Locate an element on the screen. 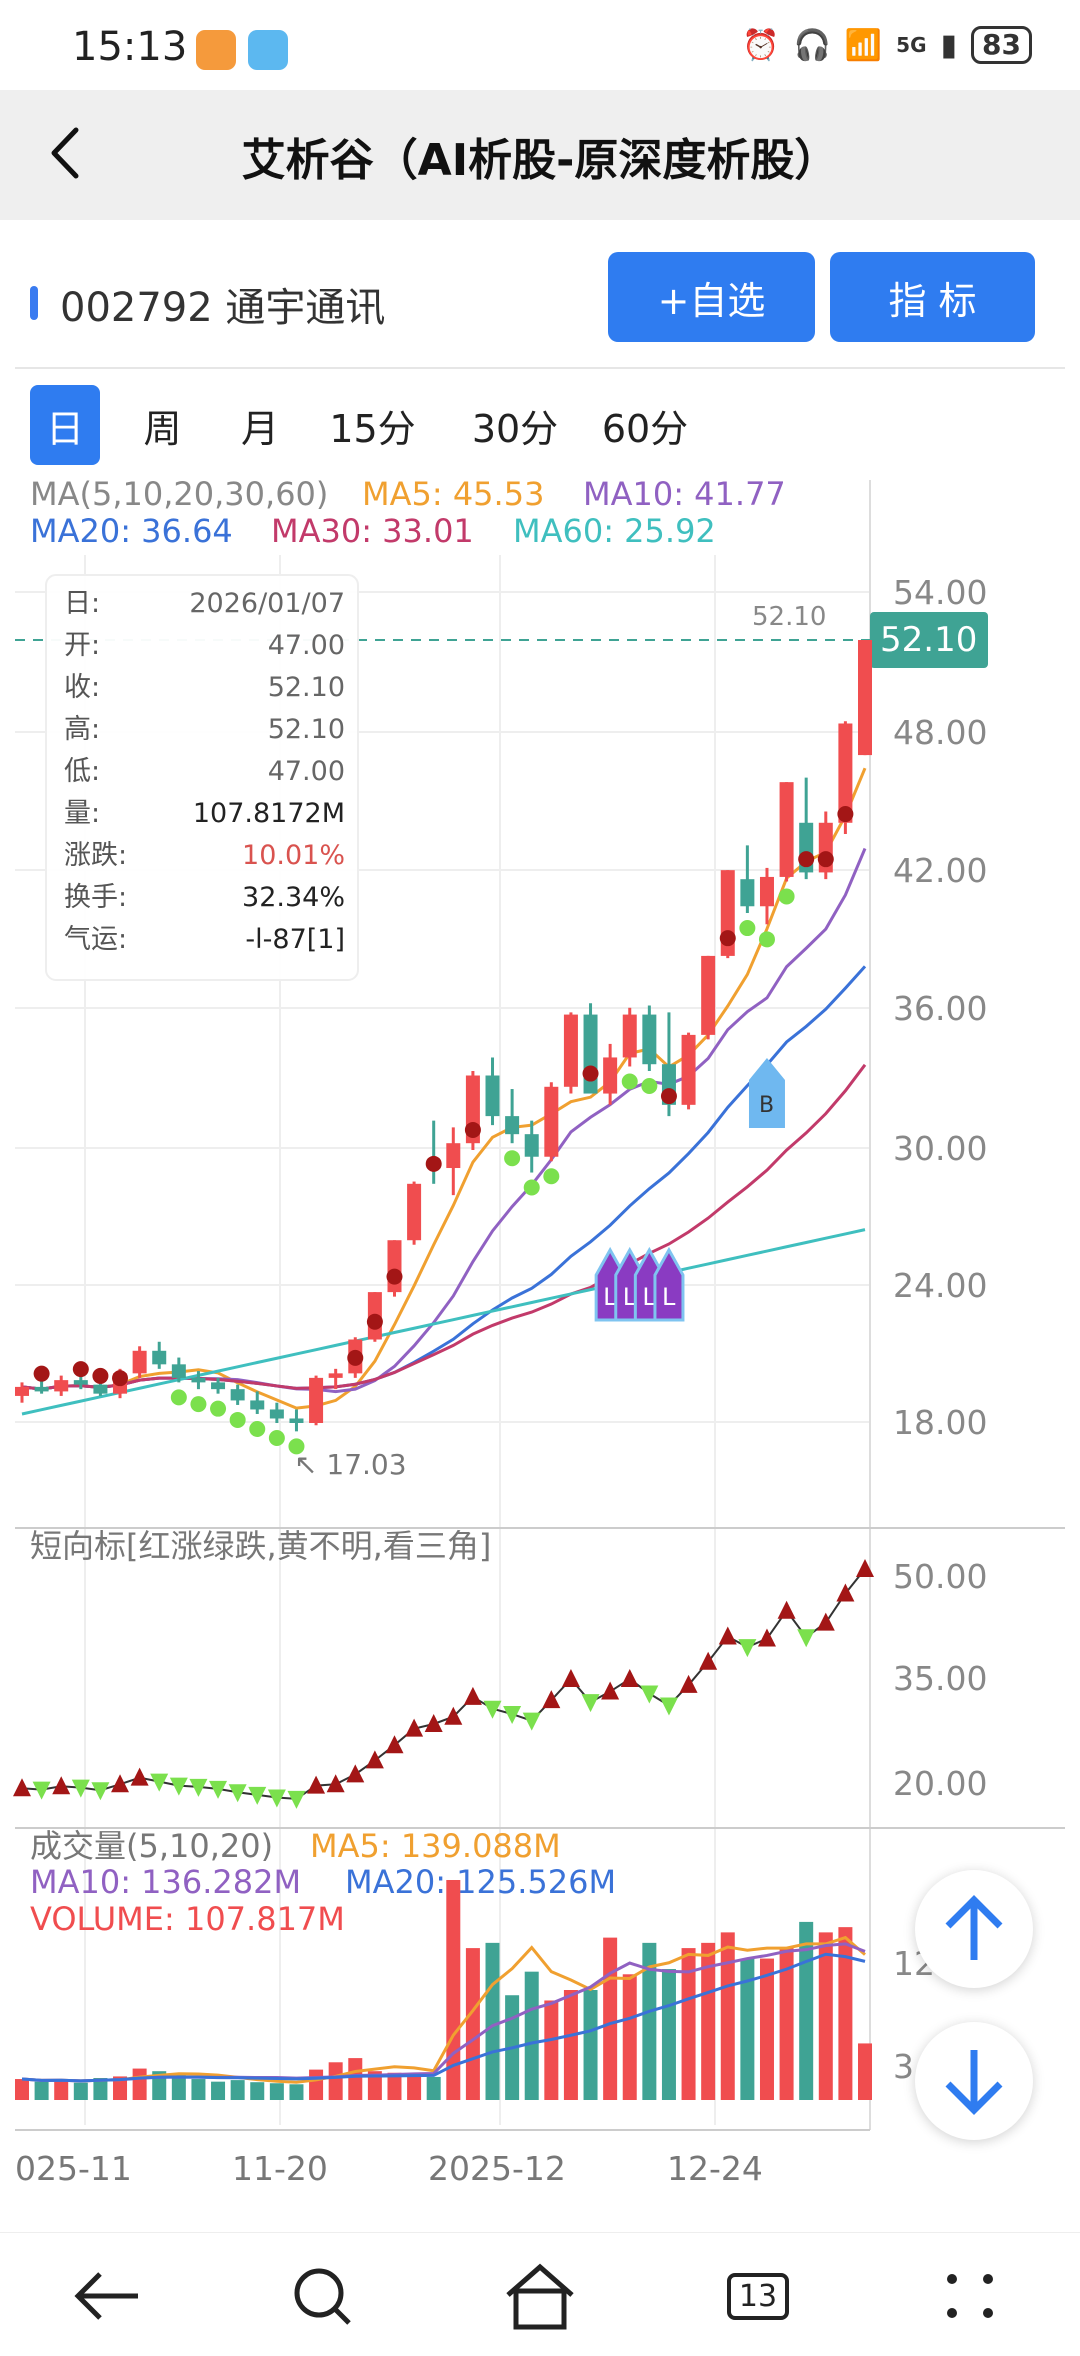 The image size is (1080, 2356). period-tabs: 日 周 月 15分 30分 60分 is located at coordinates (370, 425).